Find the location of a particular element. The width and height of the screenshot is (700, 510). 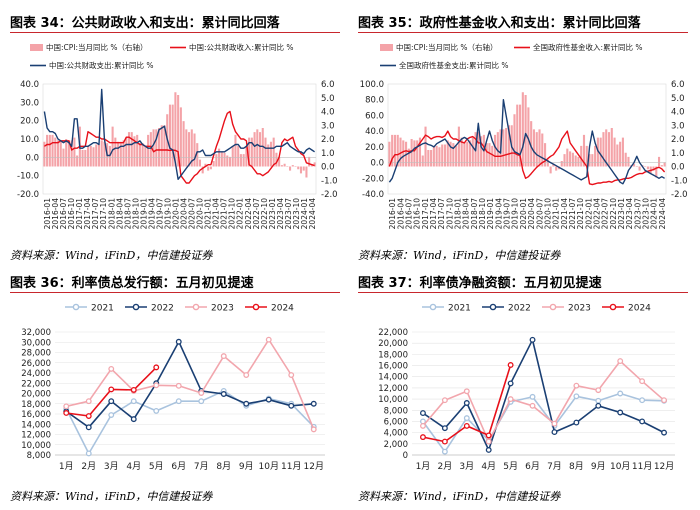

chart-title-37: 图表 37：利率债净融资额：五月初见提速 is located at coordinates (523, 282).